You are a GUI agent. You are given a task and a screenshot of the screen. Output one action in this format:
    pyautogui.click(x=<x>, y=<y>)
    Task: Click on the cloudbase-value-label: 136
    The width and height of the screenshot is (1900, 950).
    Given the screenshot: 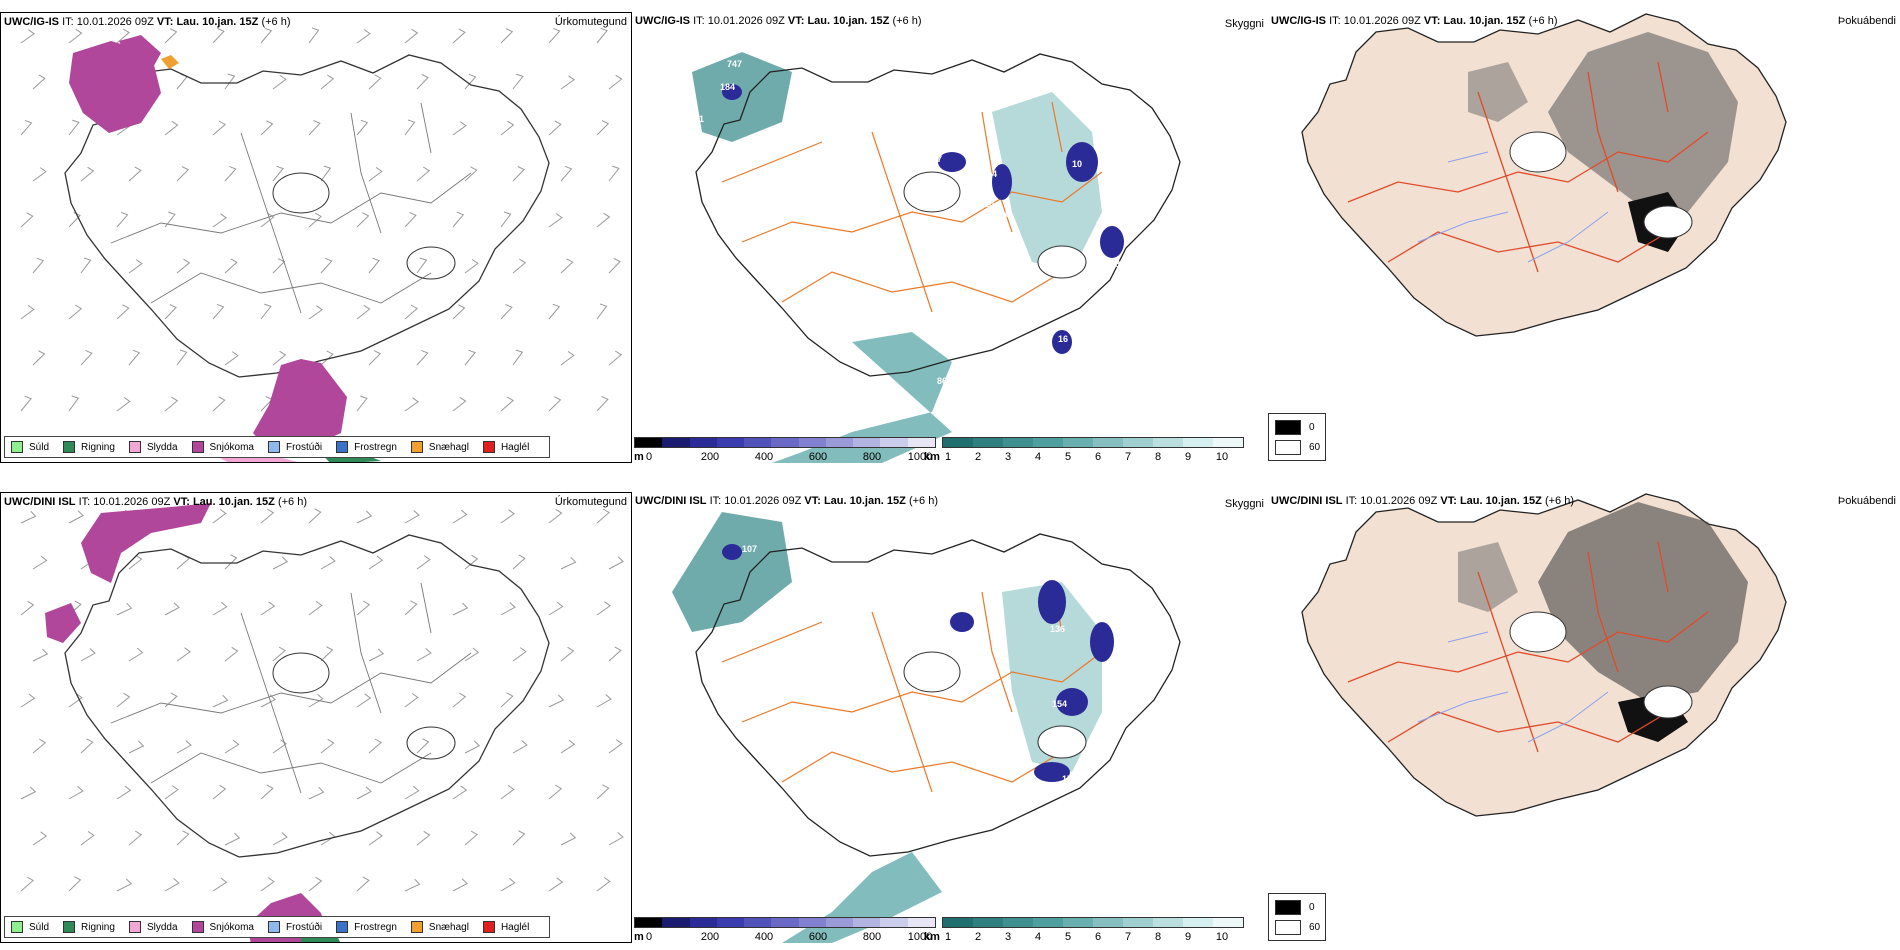 What is the action you would take?
    pyautogui.click(x=1057, y=629)
    